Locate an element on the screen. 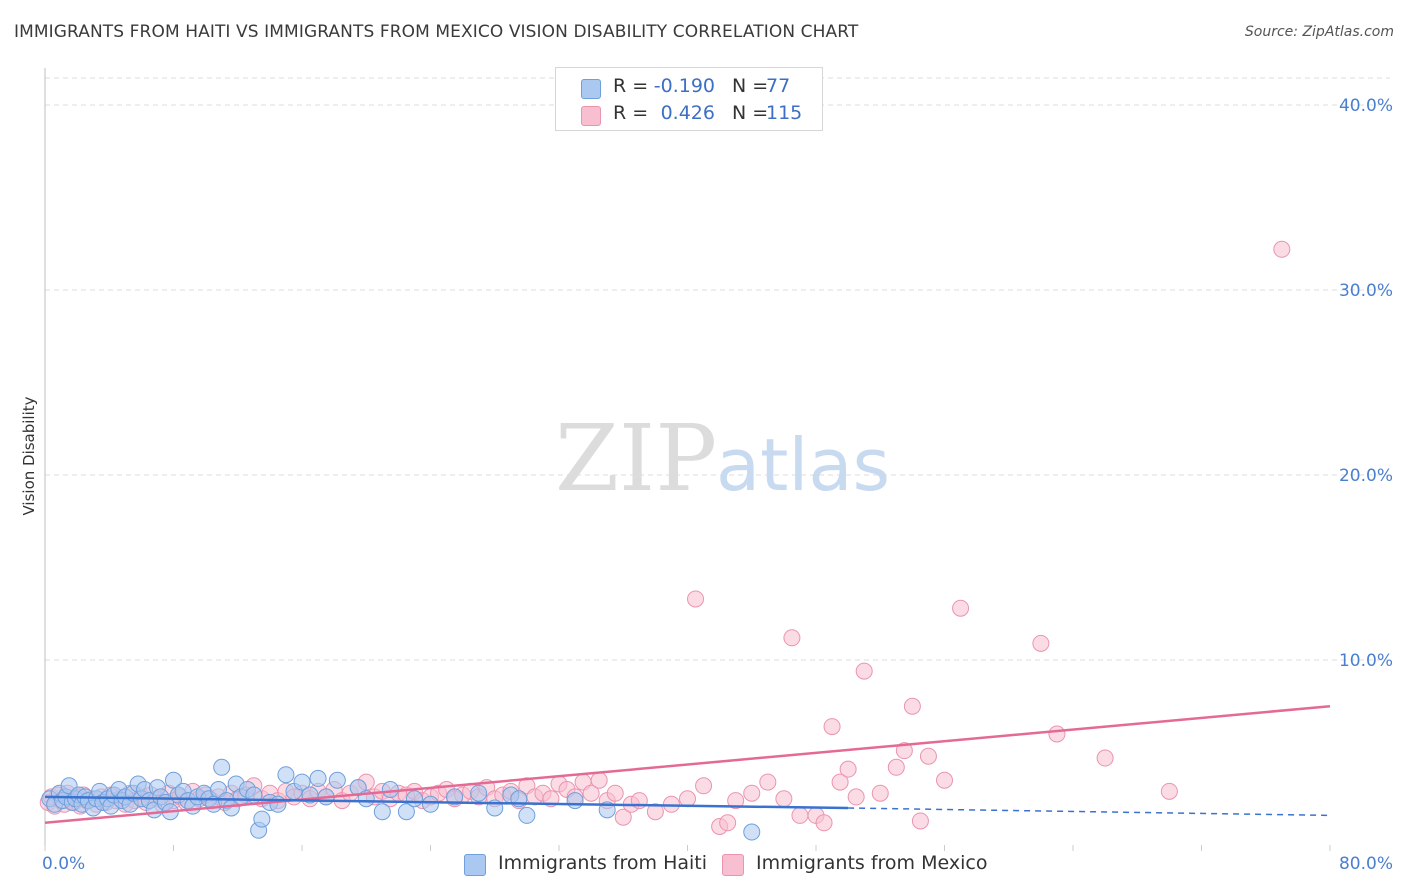 Image resolution: width=1406 pixels, height=892 pixels. legend-row-haiti: R = -0.190 N = 77 is located at coordinates (689, 88).